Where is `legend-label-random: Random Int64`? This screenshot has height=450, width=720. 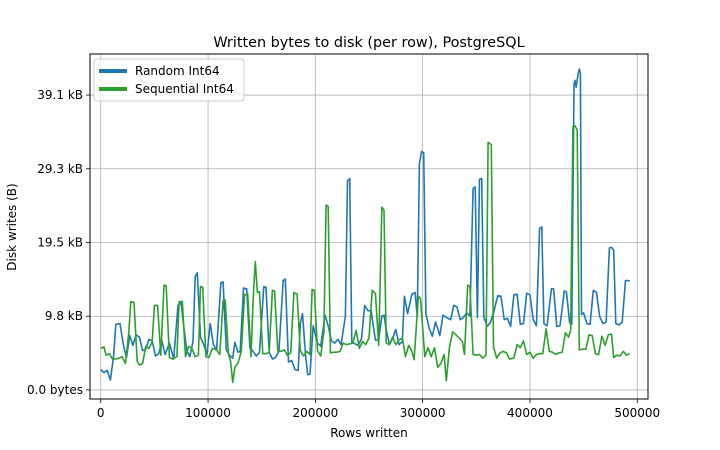
legend-label-random: Random Int64 is located at coordinates (177, 71).